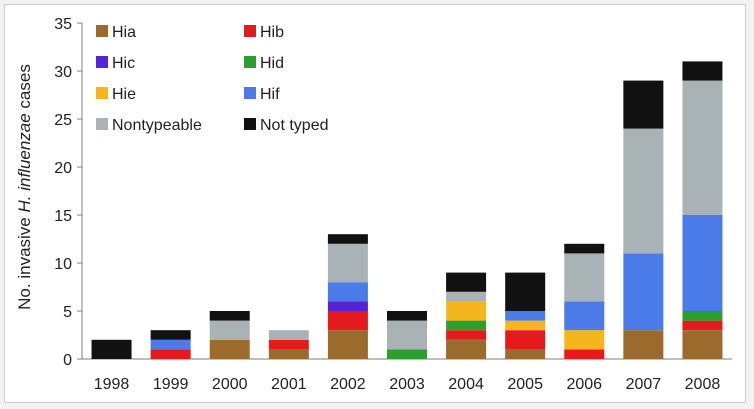 This screenshot has width=754, height=409. I want to click on bar-segment-2005-hib, so click(525, 340).